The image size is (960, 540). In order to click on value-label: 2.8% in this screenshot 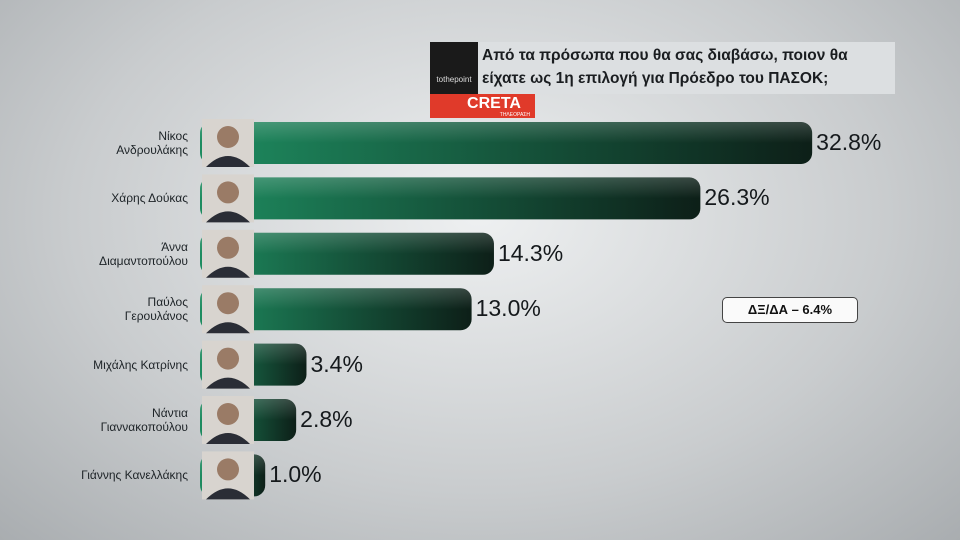, I will do `click(326, 419)`.